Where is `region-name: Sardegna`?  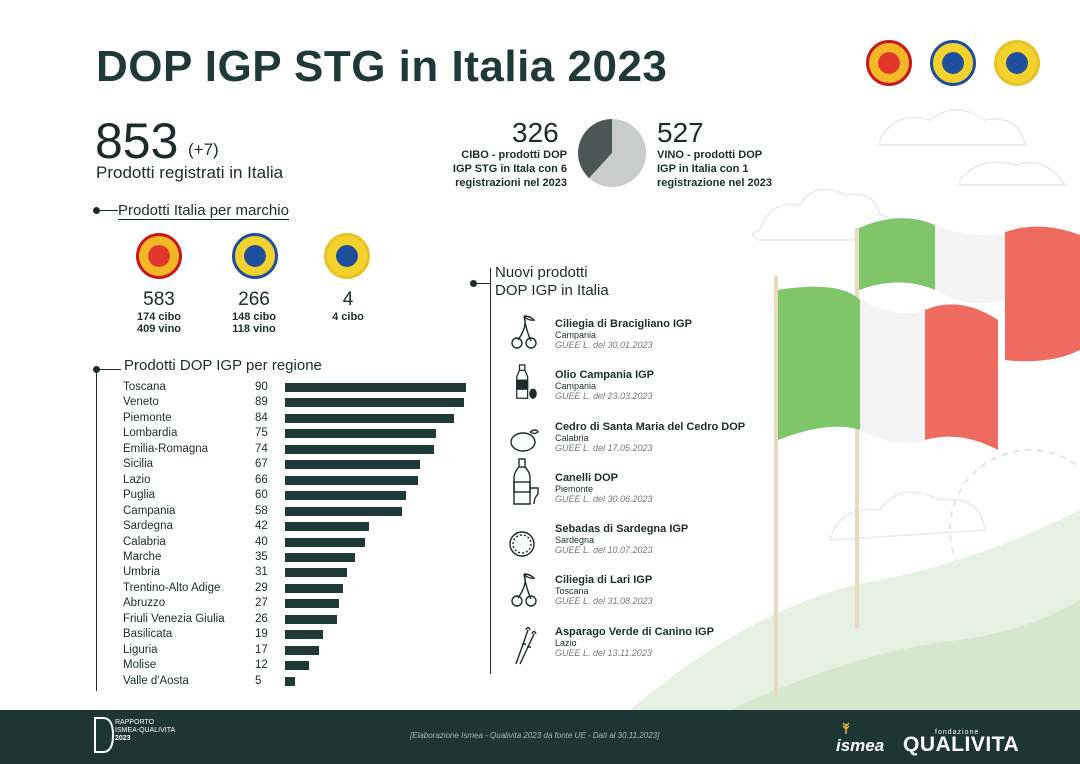 region-name: Sardegna is located at coordinates (148, 526).